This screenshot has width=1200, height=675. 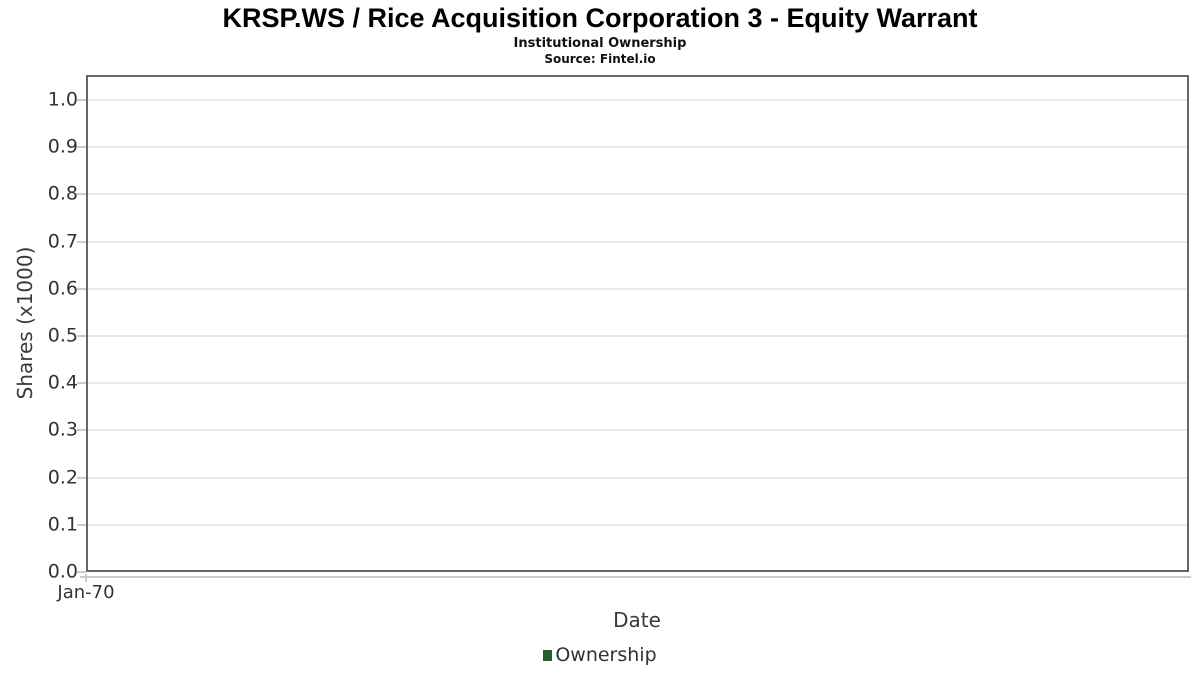 I want to click on x-tick-label: Jan-70, so click(x=86, y=592).